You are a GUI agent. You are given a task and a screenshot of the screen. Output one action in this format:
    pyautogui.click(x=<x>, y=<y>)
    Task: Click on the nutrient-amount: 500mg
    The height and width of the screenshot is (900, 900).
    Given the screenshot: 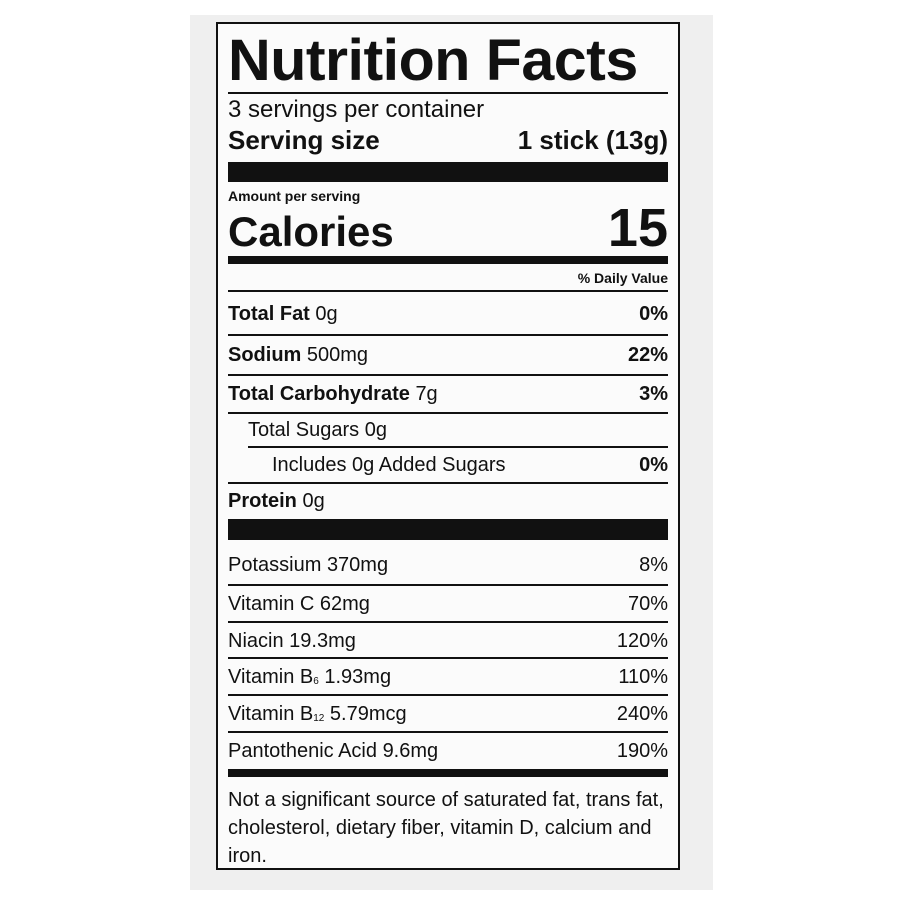 What is the action you would take?
    pyautogui.click(x=337, y=354)
    